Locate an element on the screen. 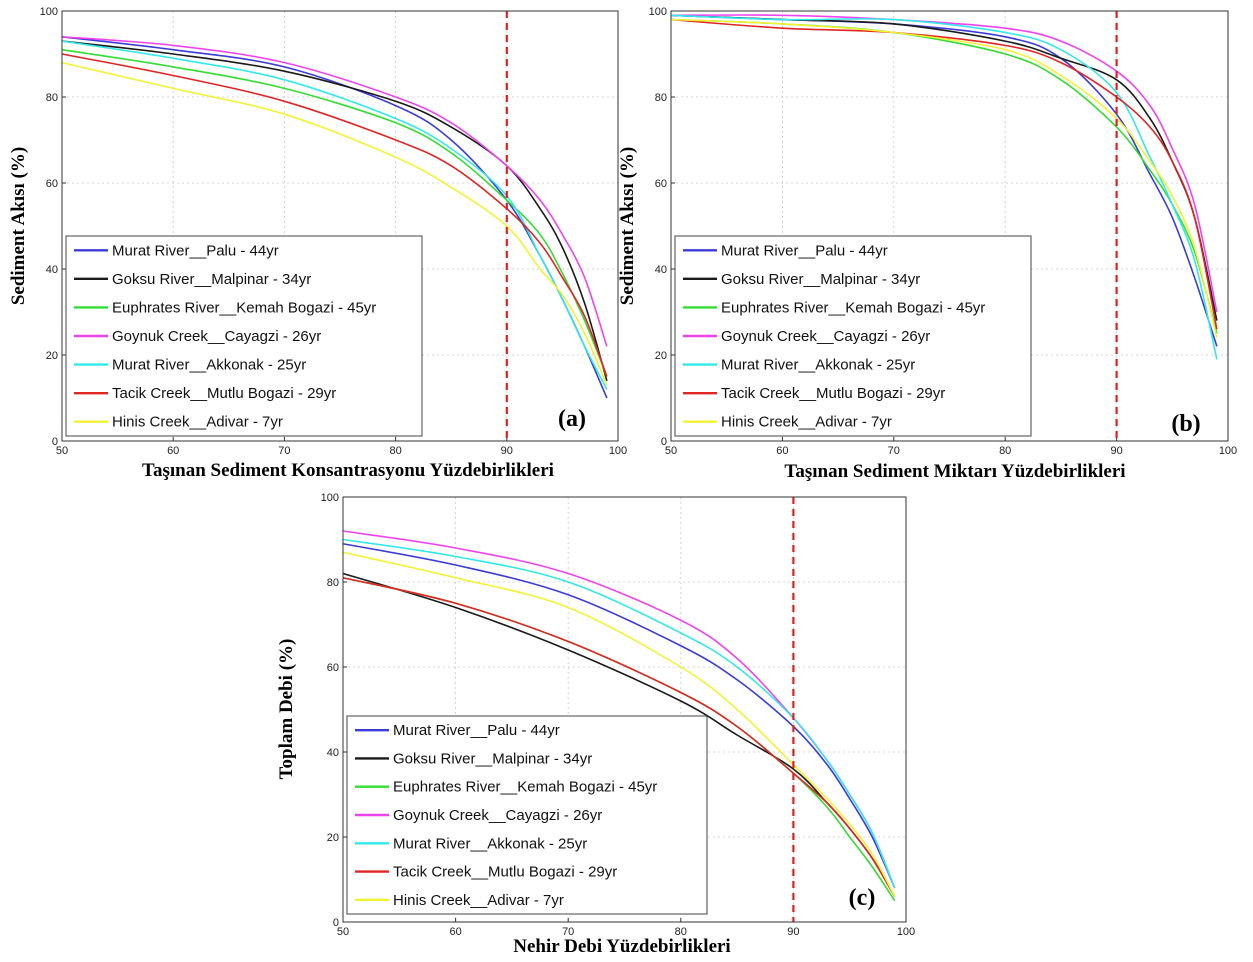 The image size is (1253, 962). panel-label: (a) is located at coordinates (572, 419).